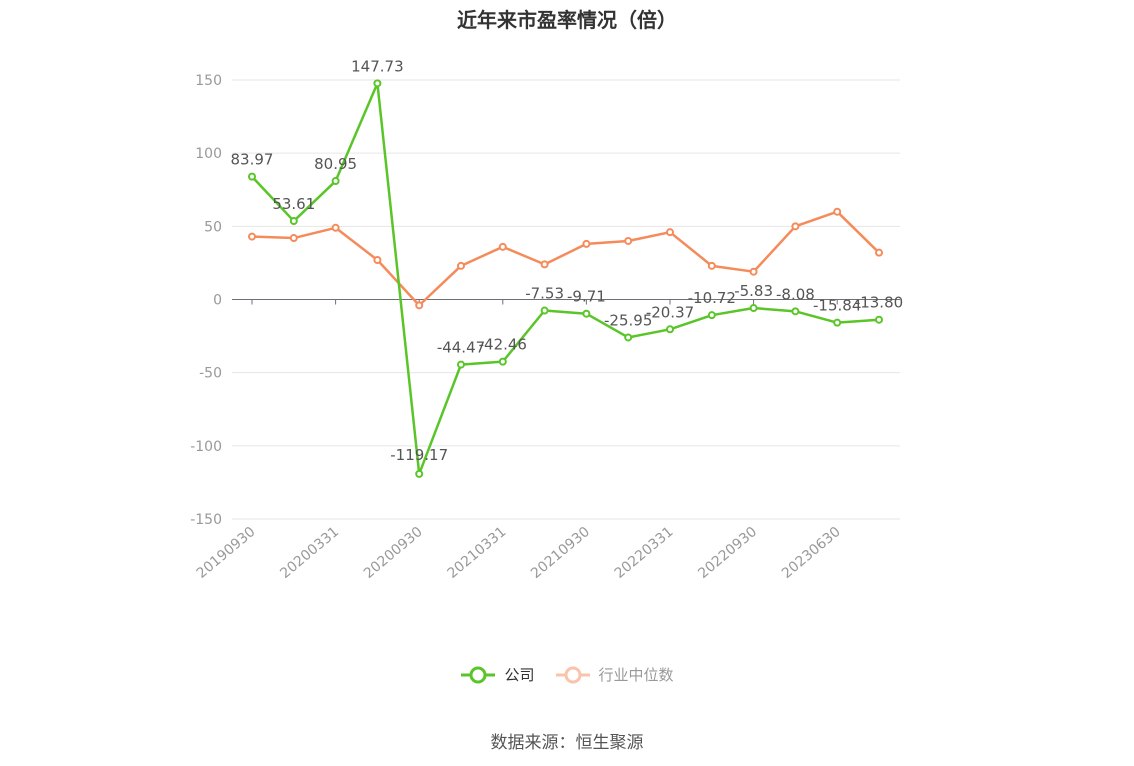 Image resolution: width=1134 pixels, height=766 pixels. Describe the element at coordinates (217, 301) in the screenshot. I see `y-tick-label: 0` at that location.